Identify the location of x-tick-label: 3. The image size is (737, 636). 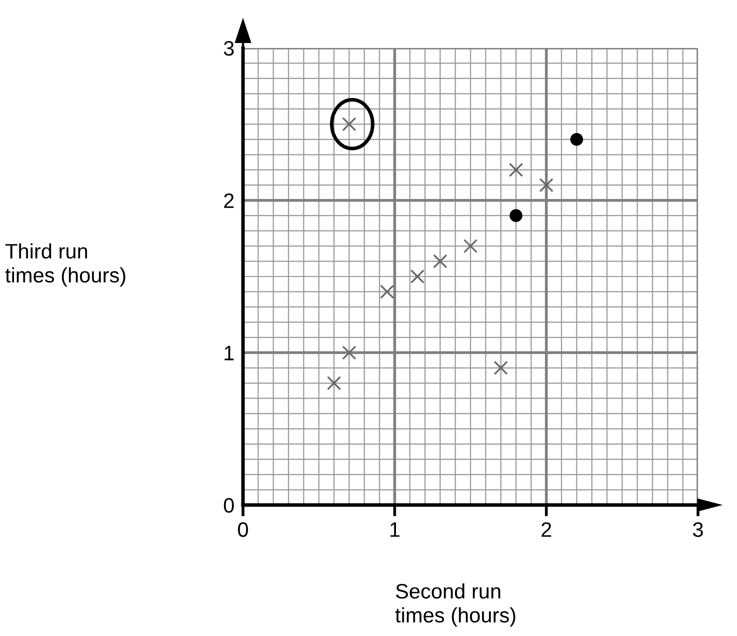
(698, 529).